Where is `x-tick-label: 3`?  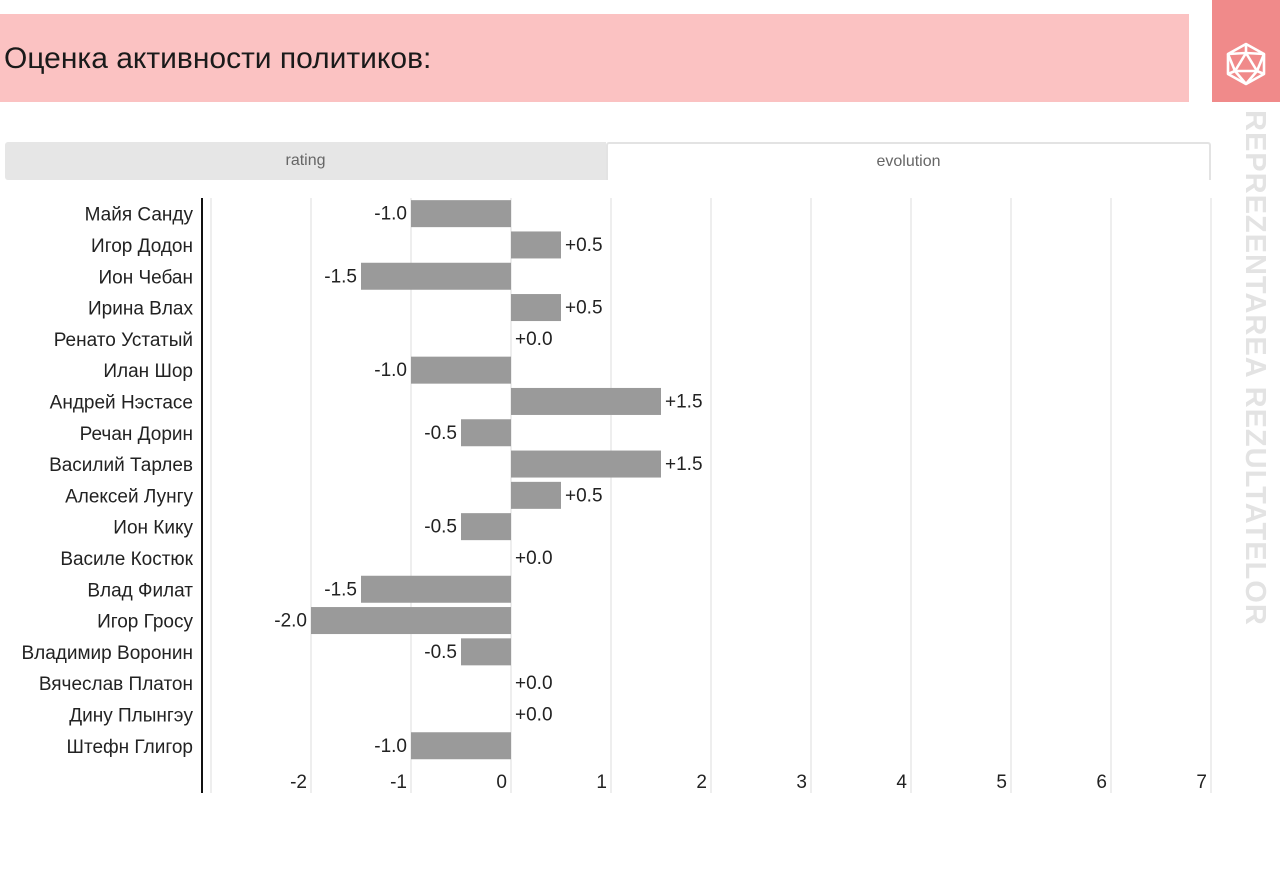
x-tick-label: 3 is located at coordinates (801, 782).